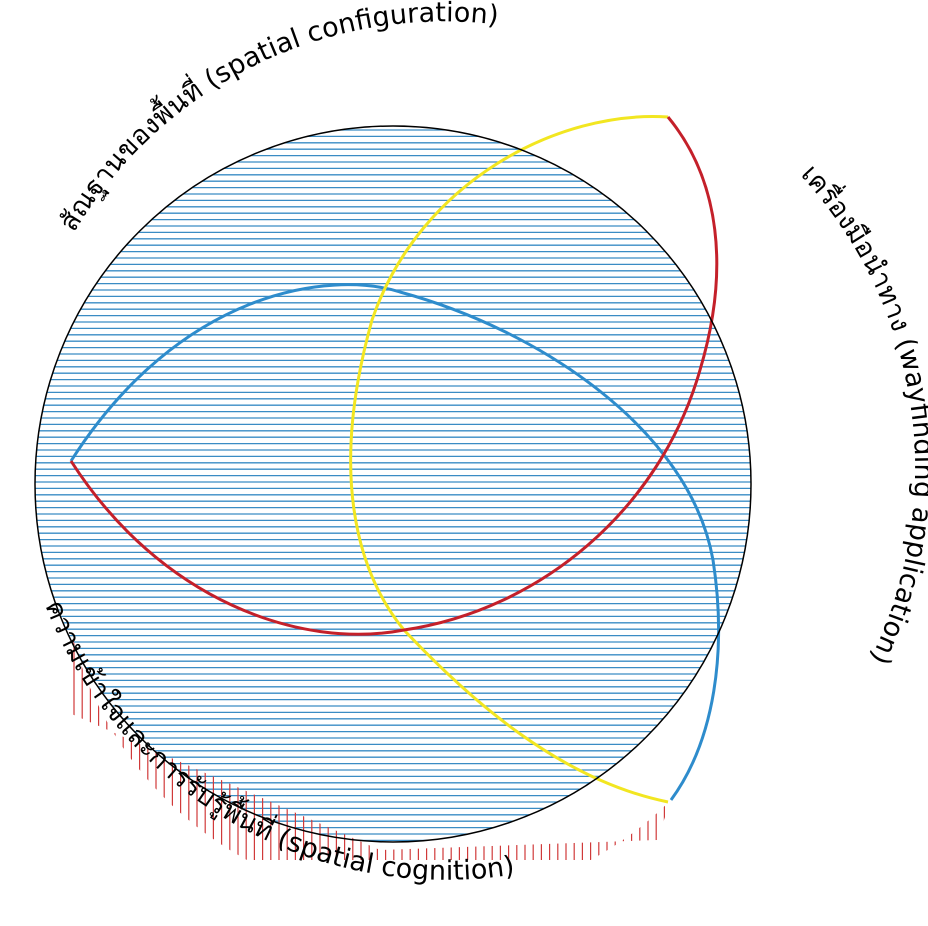 The width and height of the screenshot is (928, 926). I want to click on label-spatial-configuration: สัณฐานของพื้นที่ (spatial configuration), so click(276, 118).